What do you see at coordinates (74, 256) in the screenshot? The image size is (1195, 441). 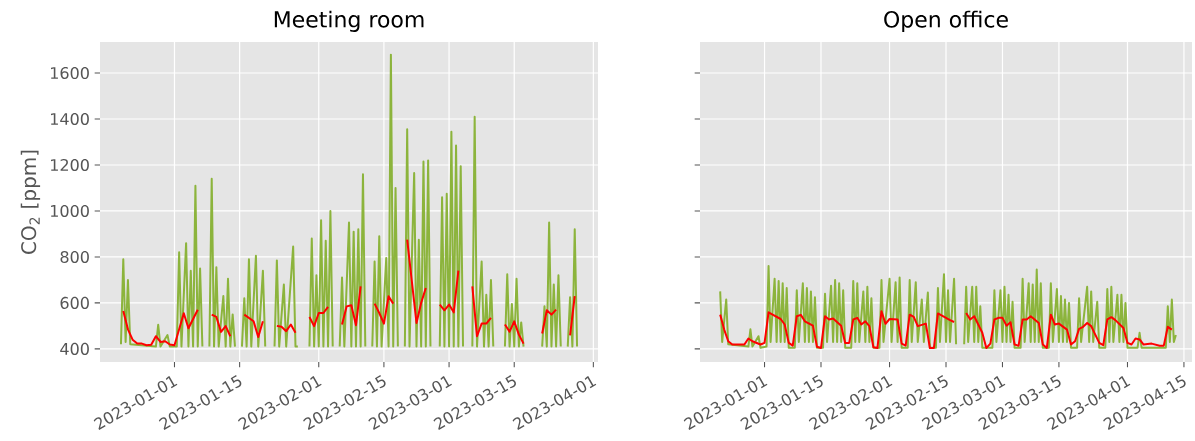 I see `y-tick-label: 800` at bounding box center [74, 256].